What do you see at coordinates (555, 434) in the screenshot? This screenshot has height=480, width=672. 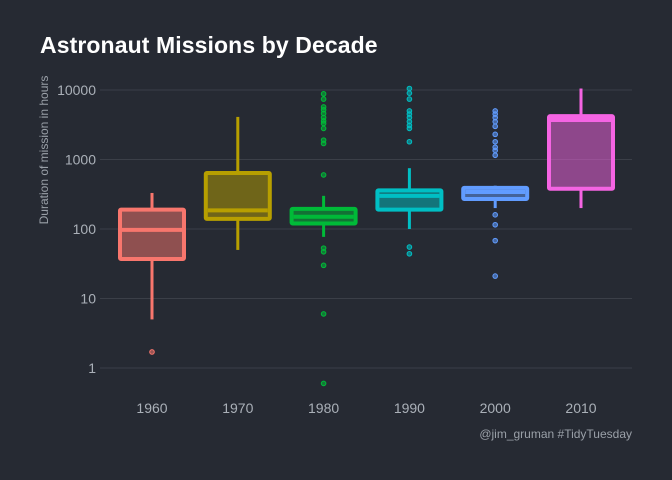 I see `chart-caption: @jim_gruman #TidyTuesday` at bounding box center [555, 434].